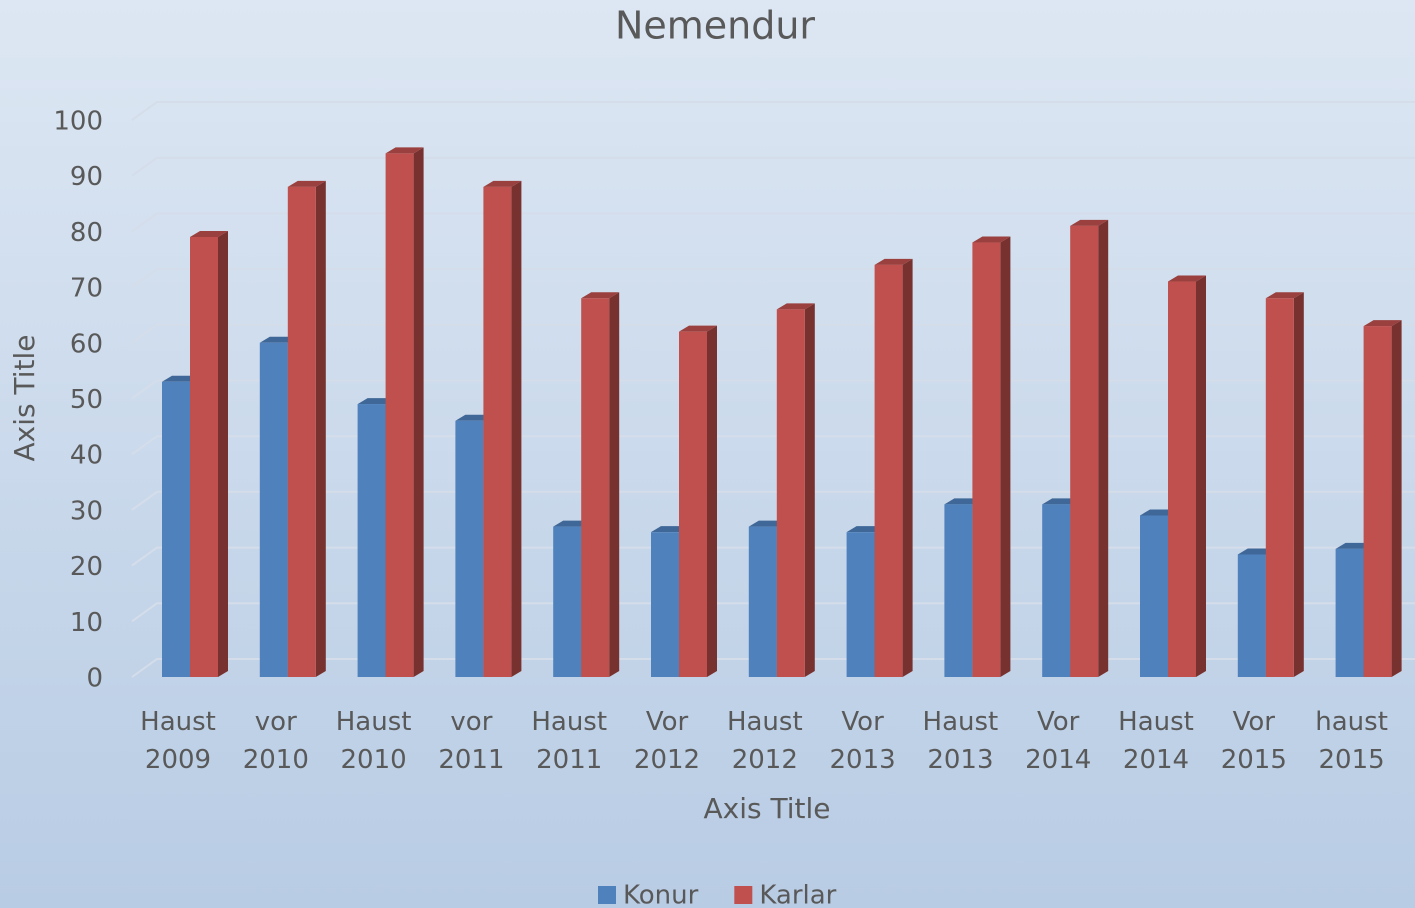 The width and height of the screenshot is (1415, 908). What do you see at coordinates (1351, 722) in the screenshot?
I see `x-tick-label-line: haust` at bounding box center [1351, 722].